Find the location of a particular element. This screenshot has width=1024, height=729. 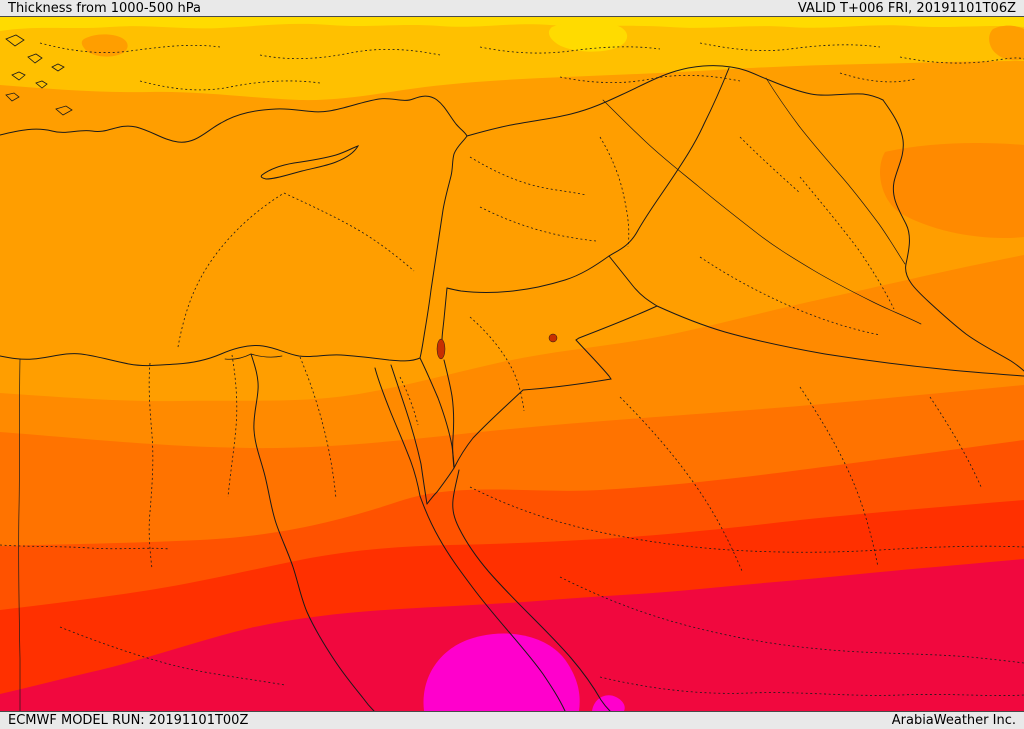

euphrates-river is located at coordinates (762, 212).